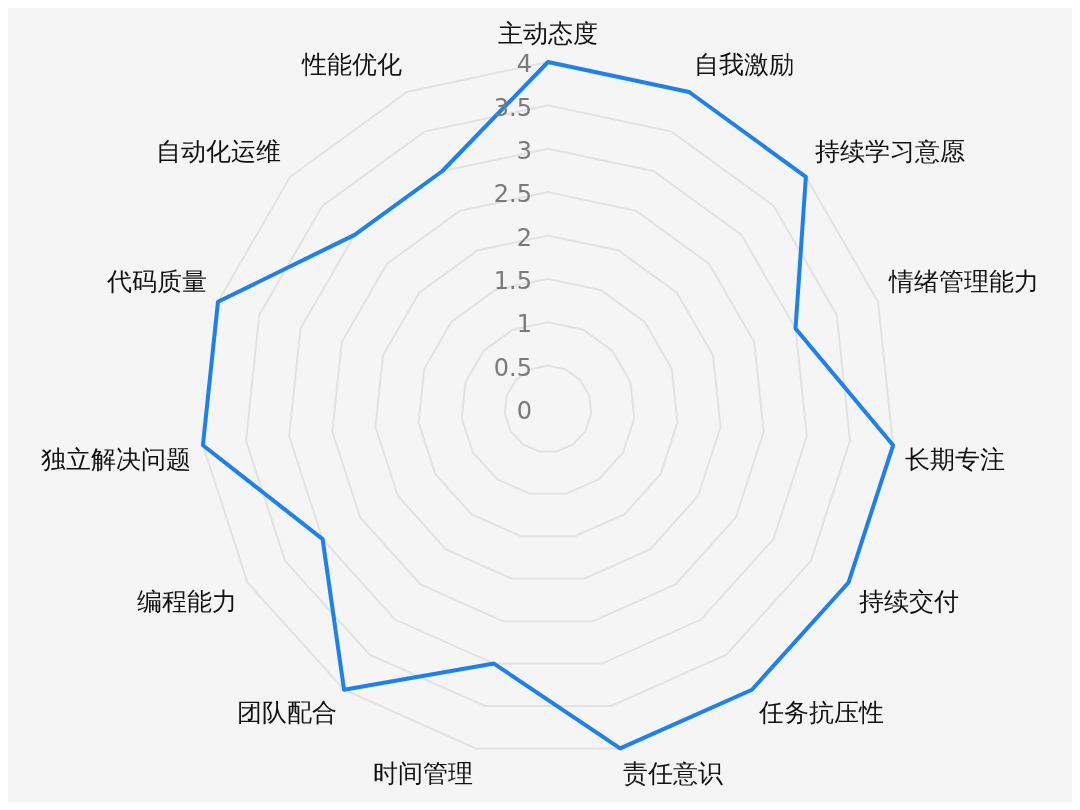 The image size is (1080, 810). I want to click on spoke-label: 代码质量, so click(156, 281).